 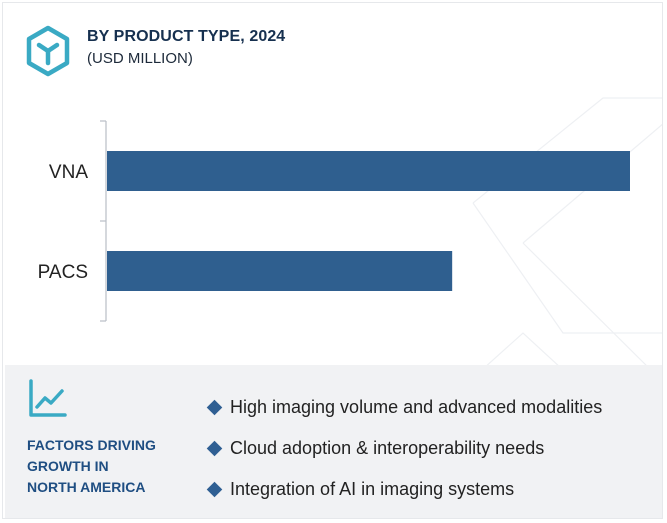 I want to click on factors-title: FACTORS DRIVING GROWTH IN NORTH AMERICA, so click(x=91, y=466).